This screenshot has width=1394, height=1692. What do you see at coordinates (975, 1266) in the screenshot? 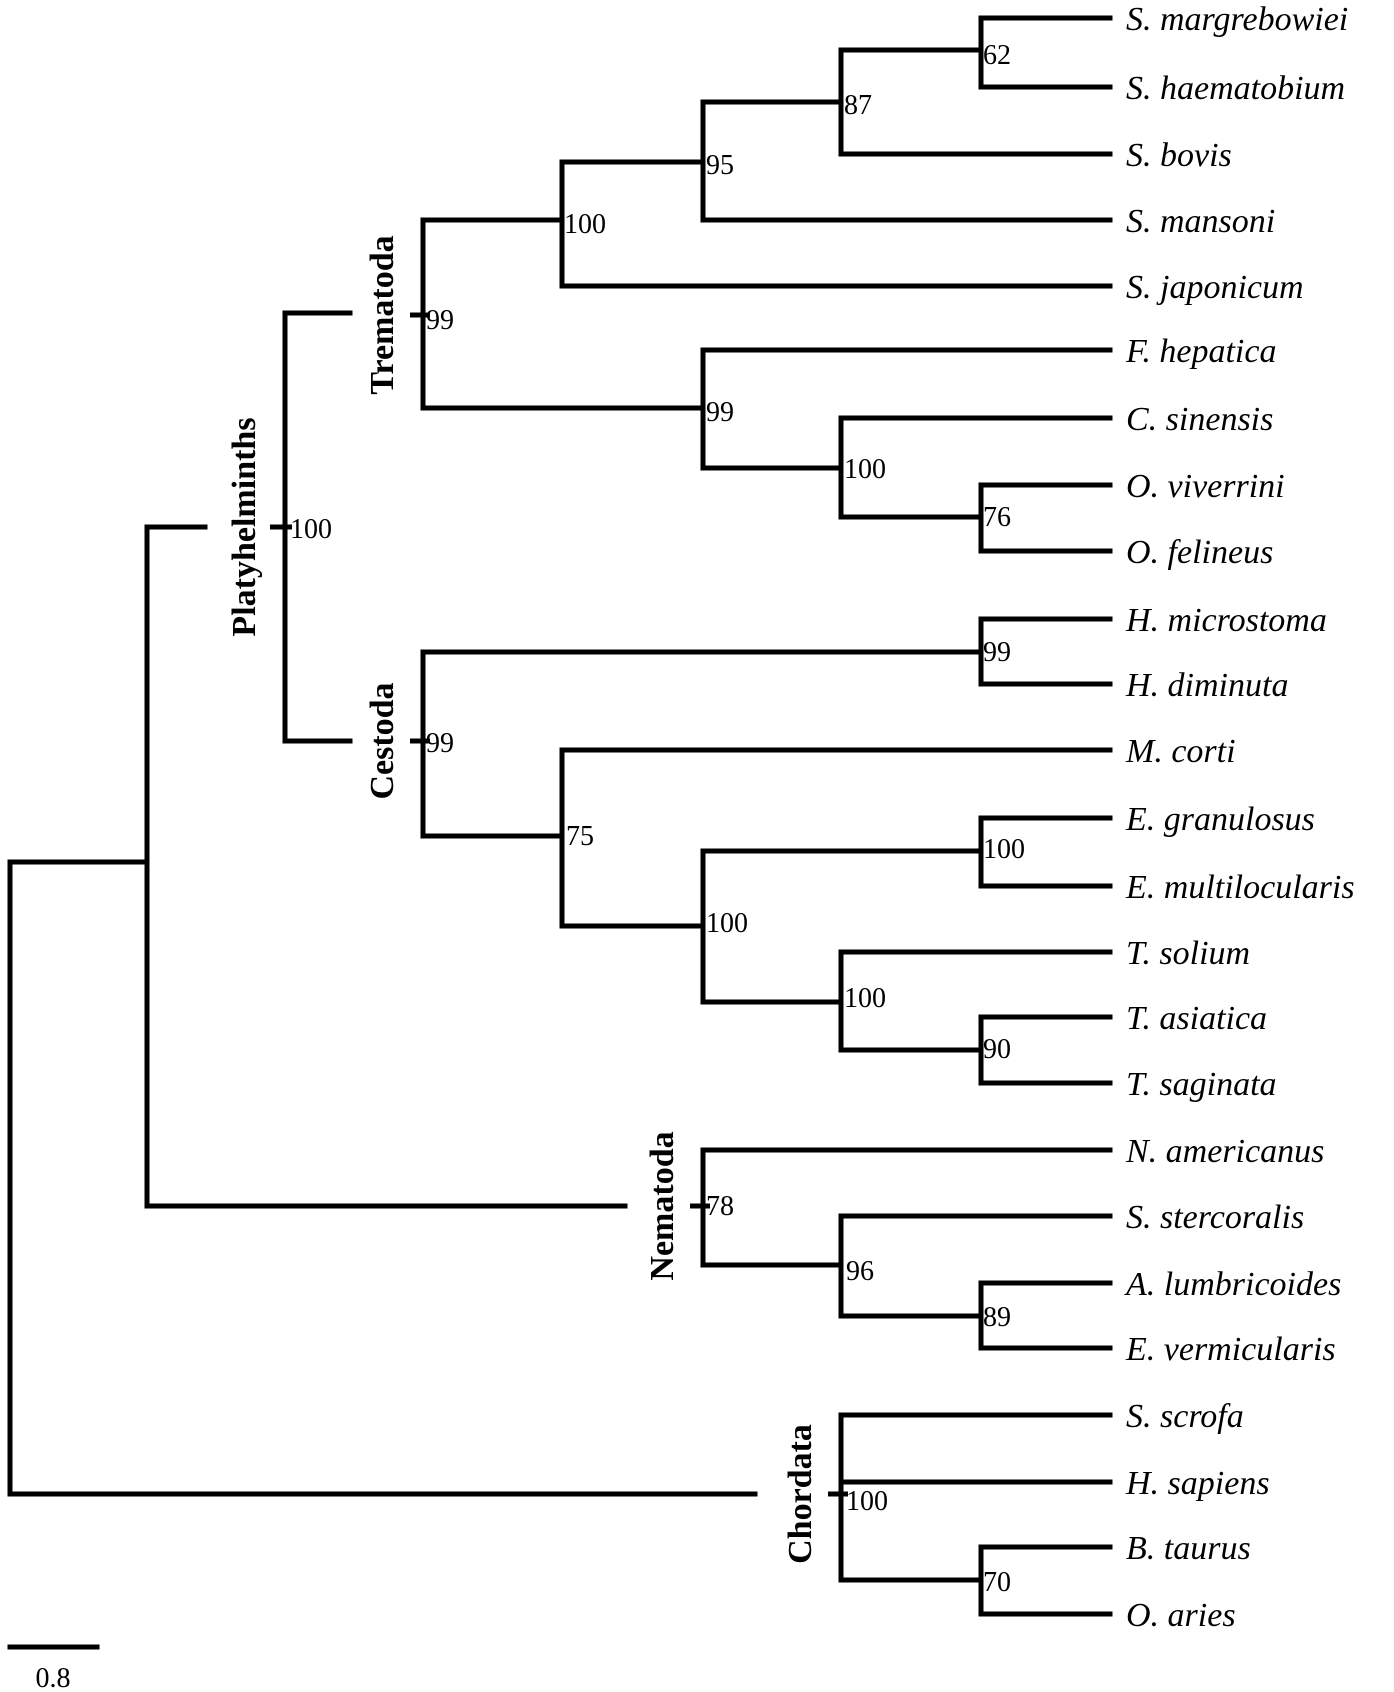
I see `nem-96-branch` at bounding box center [975, 1266].